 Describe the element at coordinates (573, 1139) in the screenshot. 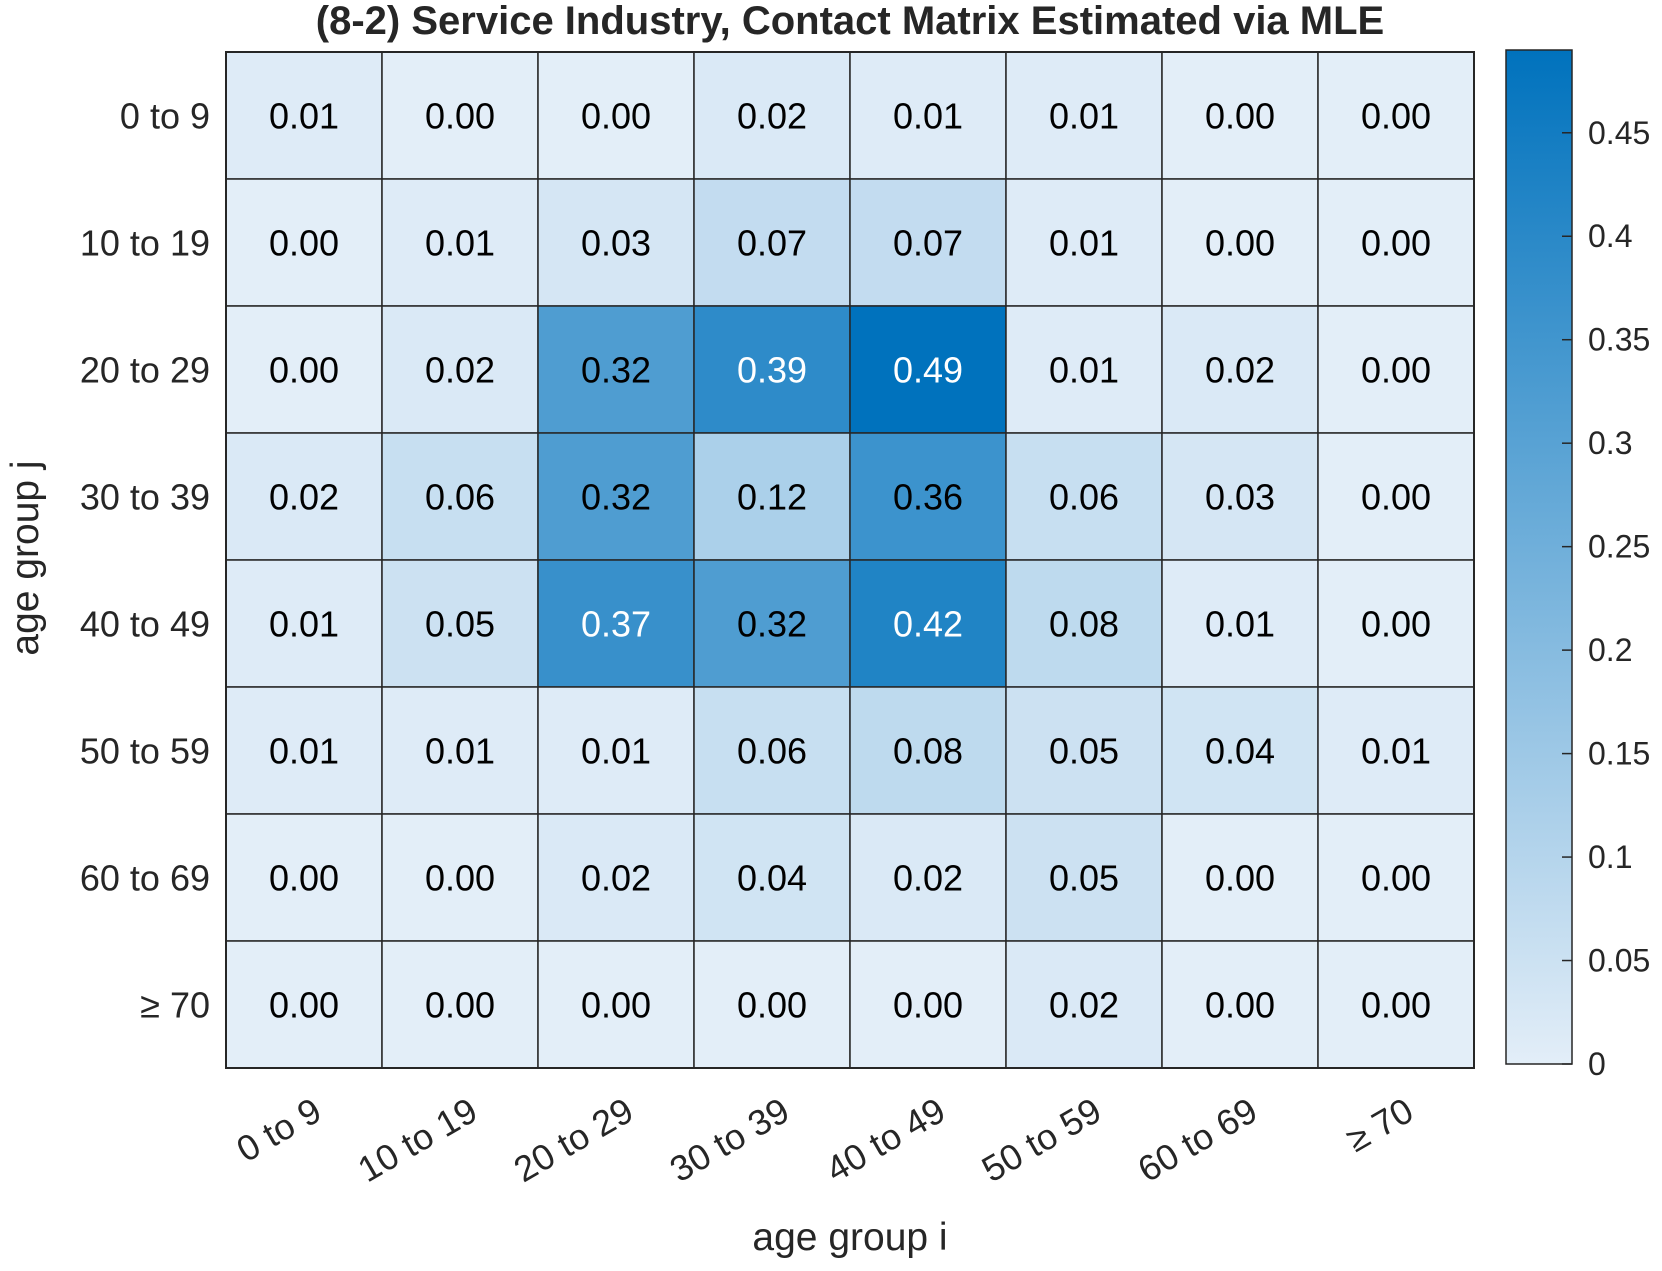

I see `x-tick-label: 20 to 29` at that location.